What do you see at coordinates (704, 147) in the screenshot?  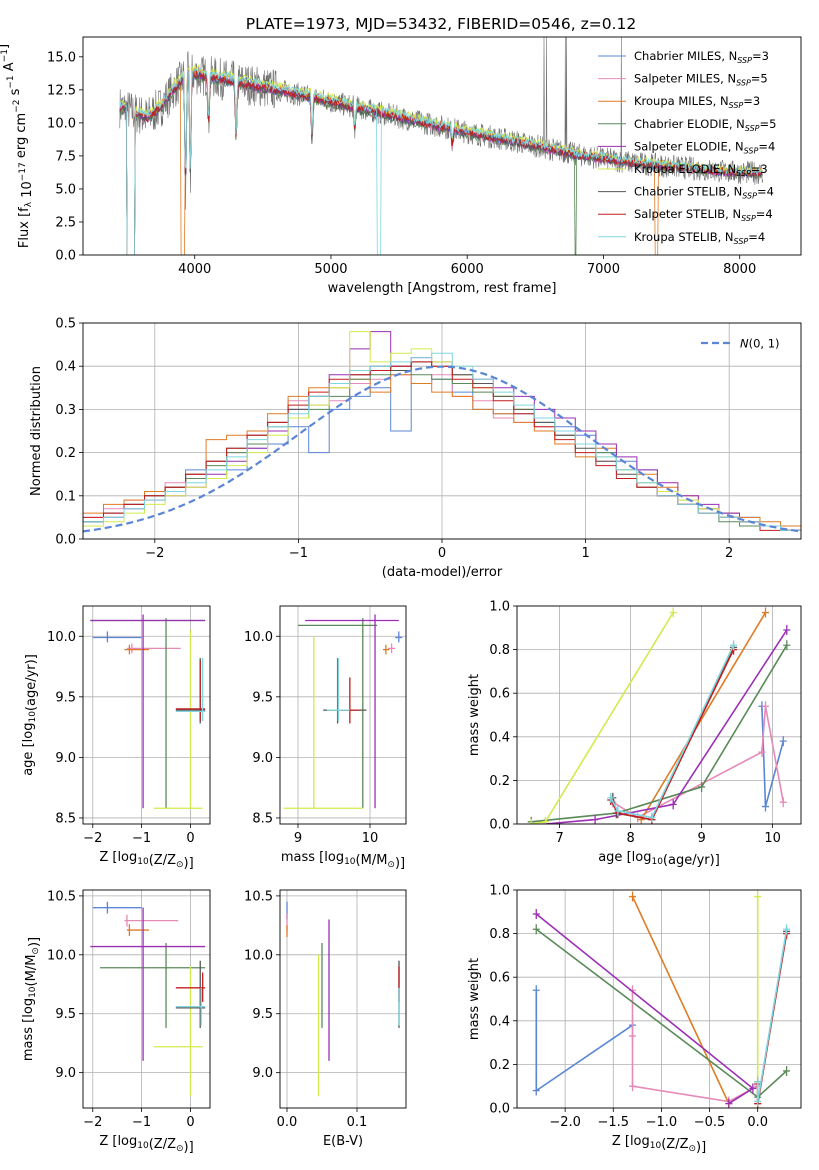 I see `legend-entry-salpeter-elodie: Salpeter ELODIE, NSSP=4` at bounding box center [704, 147].